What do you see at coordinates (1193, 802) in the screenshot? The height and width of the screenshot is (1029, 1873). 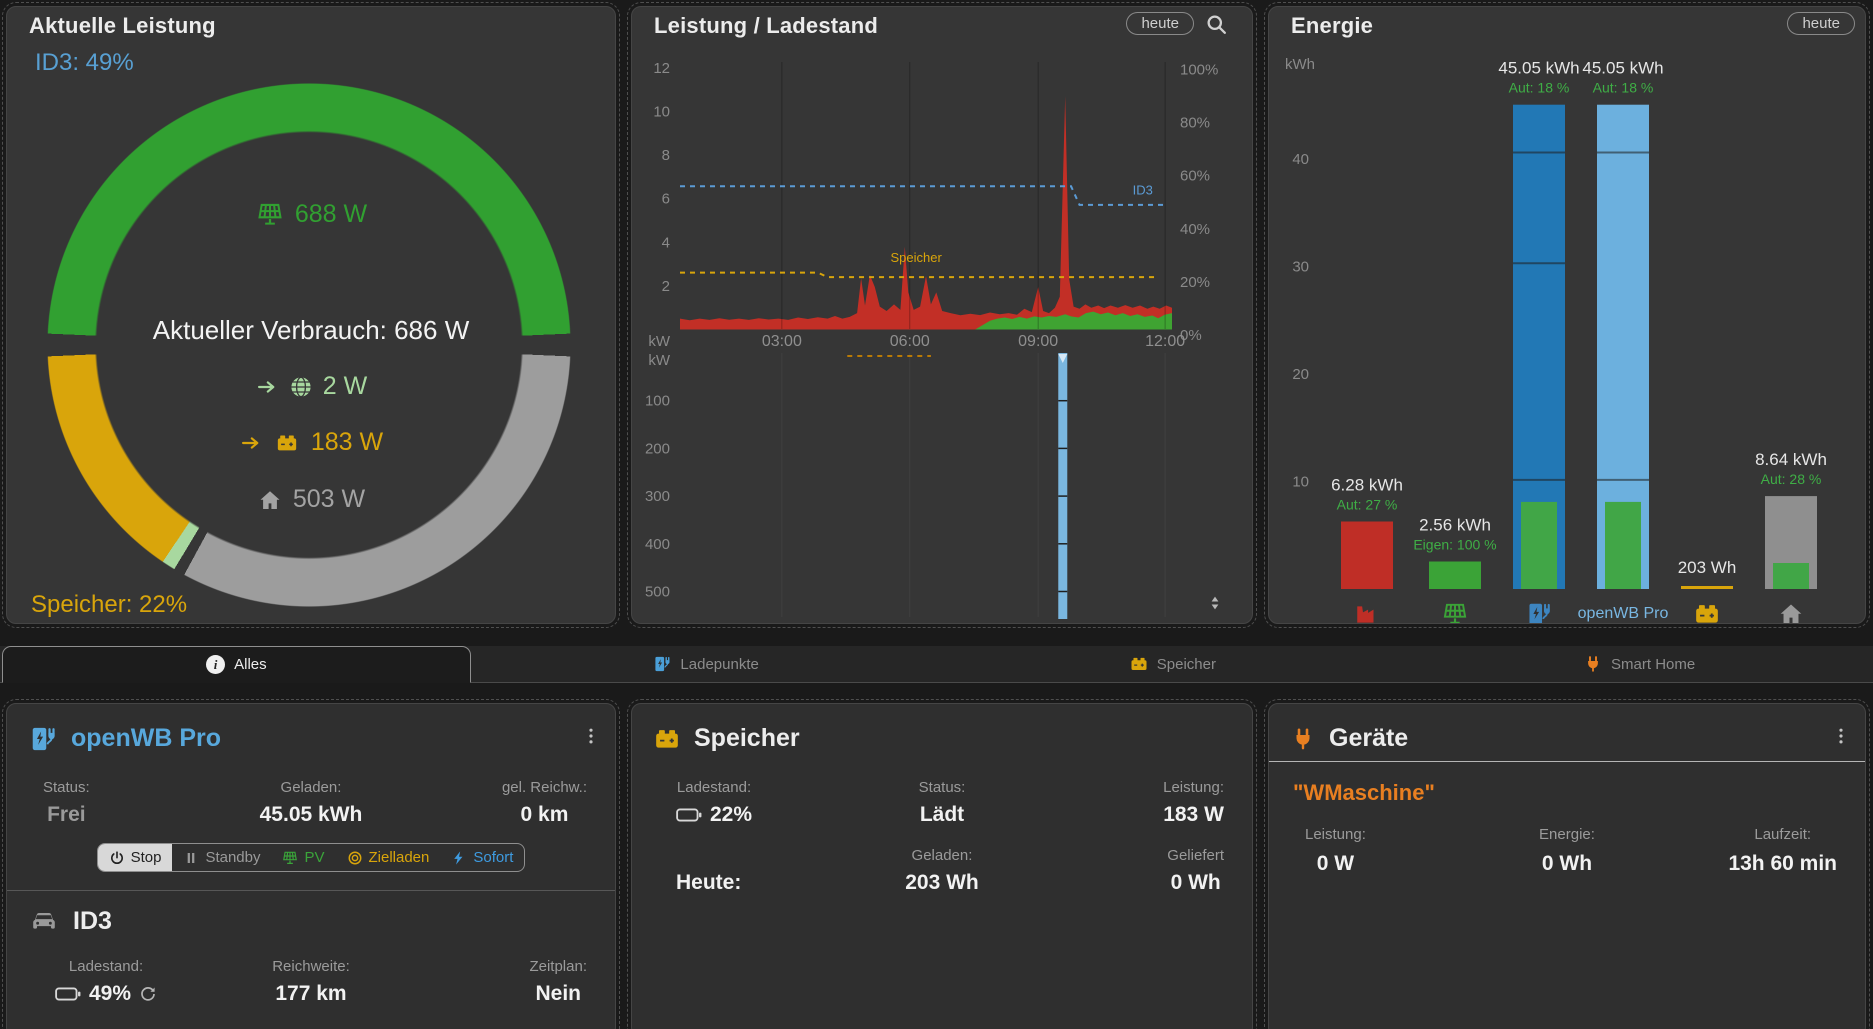 I see `stat-leistung: Leistung: 183 W` at bounding box center [1193, 802].